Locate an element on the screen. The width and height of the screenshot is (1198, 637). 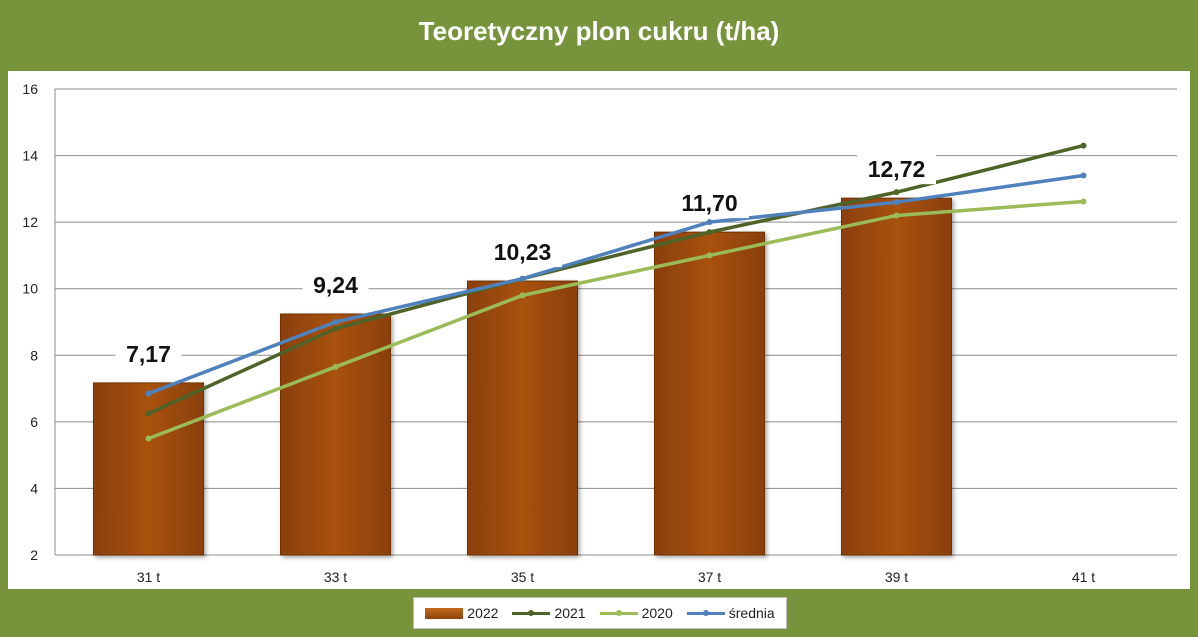
y-tick-label: 14 is located at coordinates (30, 156).